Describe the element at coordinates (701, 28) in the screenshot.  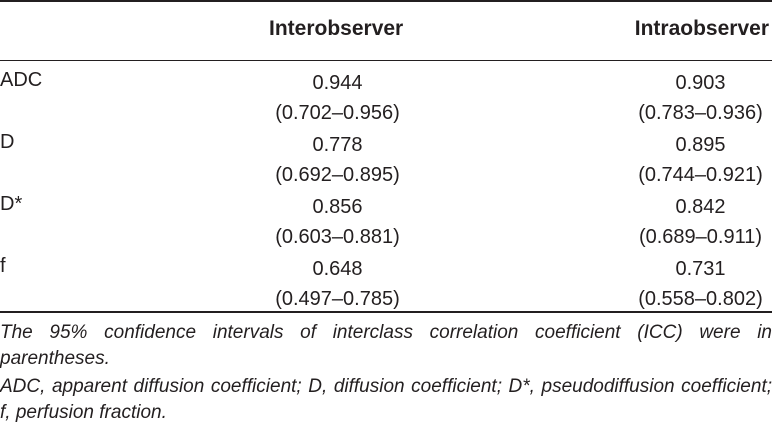
I see `column-header-intraobserver: Intraobserver` at that location.